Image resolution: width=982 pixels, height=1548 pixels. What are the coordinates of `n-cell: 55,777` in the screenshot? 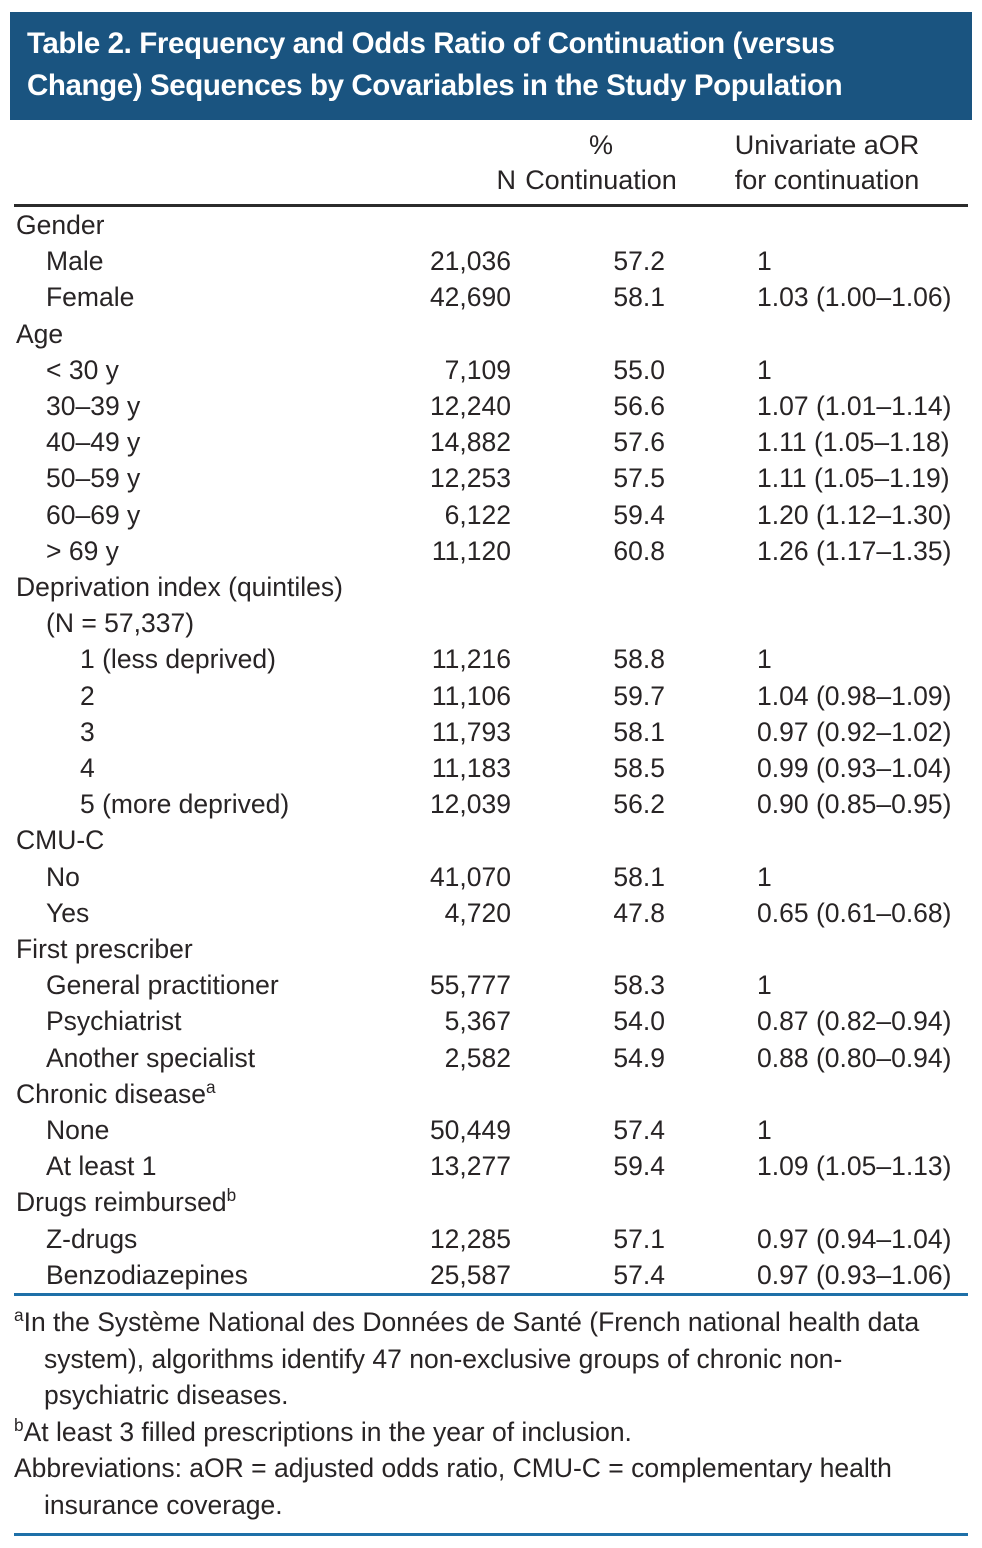 It's located at (470, 985).